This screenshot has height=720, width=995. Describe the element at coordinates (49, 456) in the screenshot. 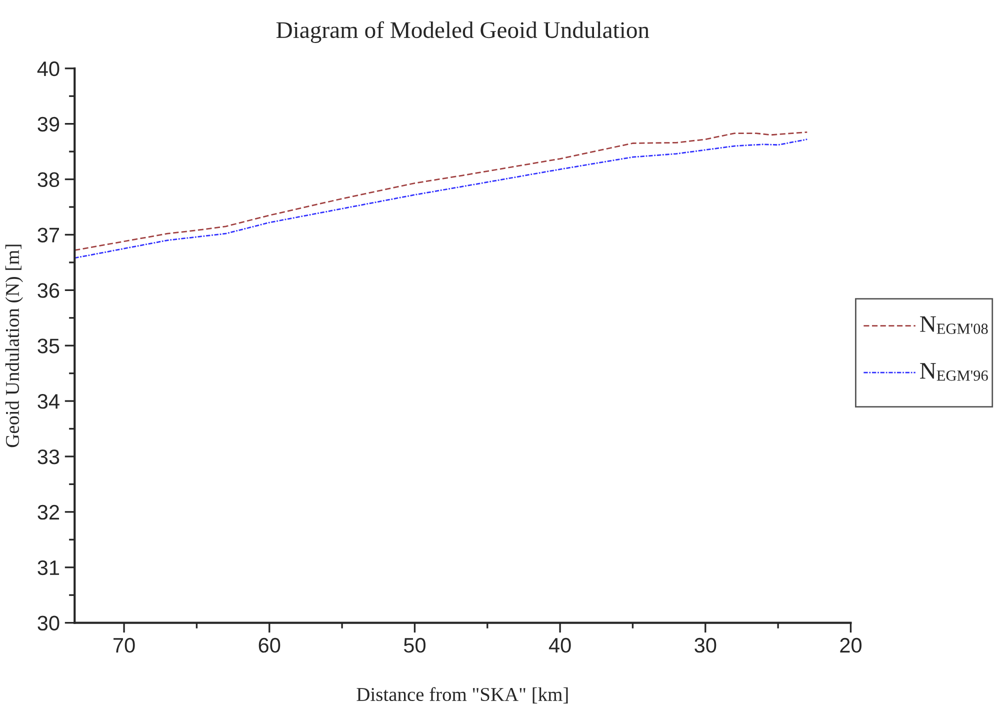

I see `y-tick-label: 33` at that location.